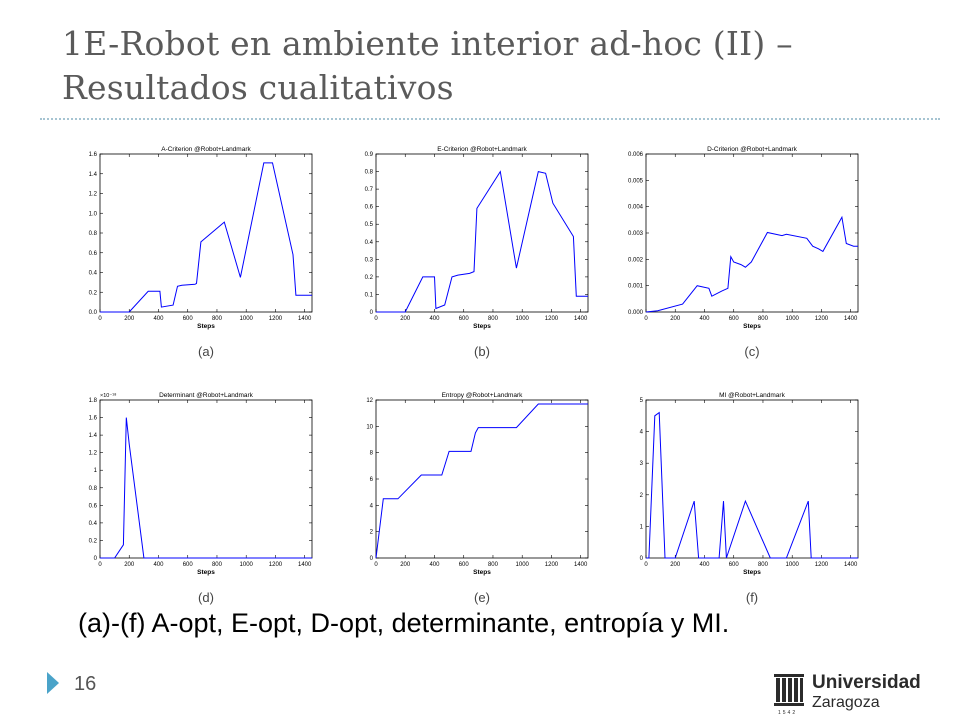 The width and height of the screenshot is (960, 720). I want to click on panel-label: (a), so click(206, 351).